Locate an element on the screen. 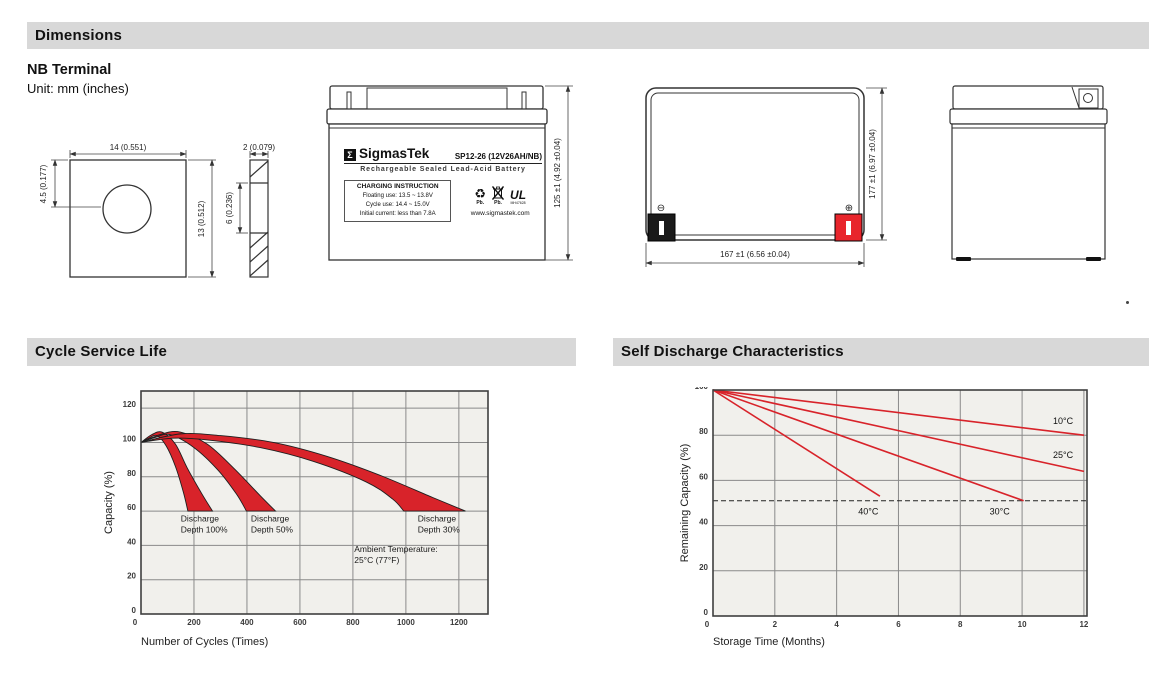 This screenshot has height=679, width=1168. negative-symbol: ⊖ is located at coordinates (661, 208).